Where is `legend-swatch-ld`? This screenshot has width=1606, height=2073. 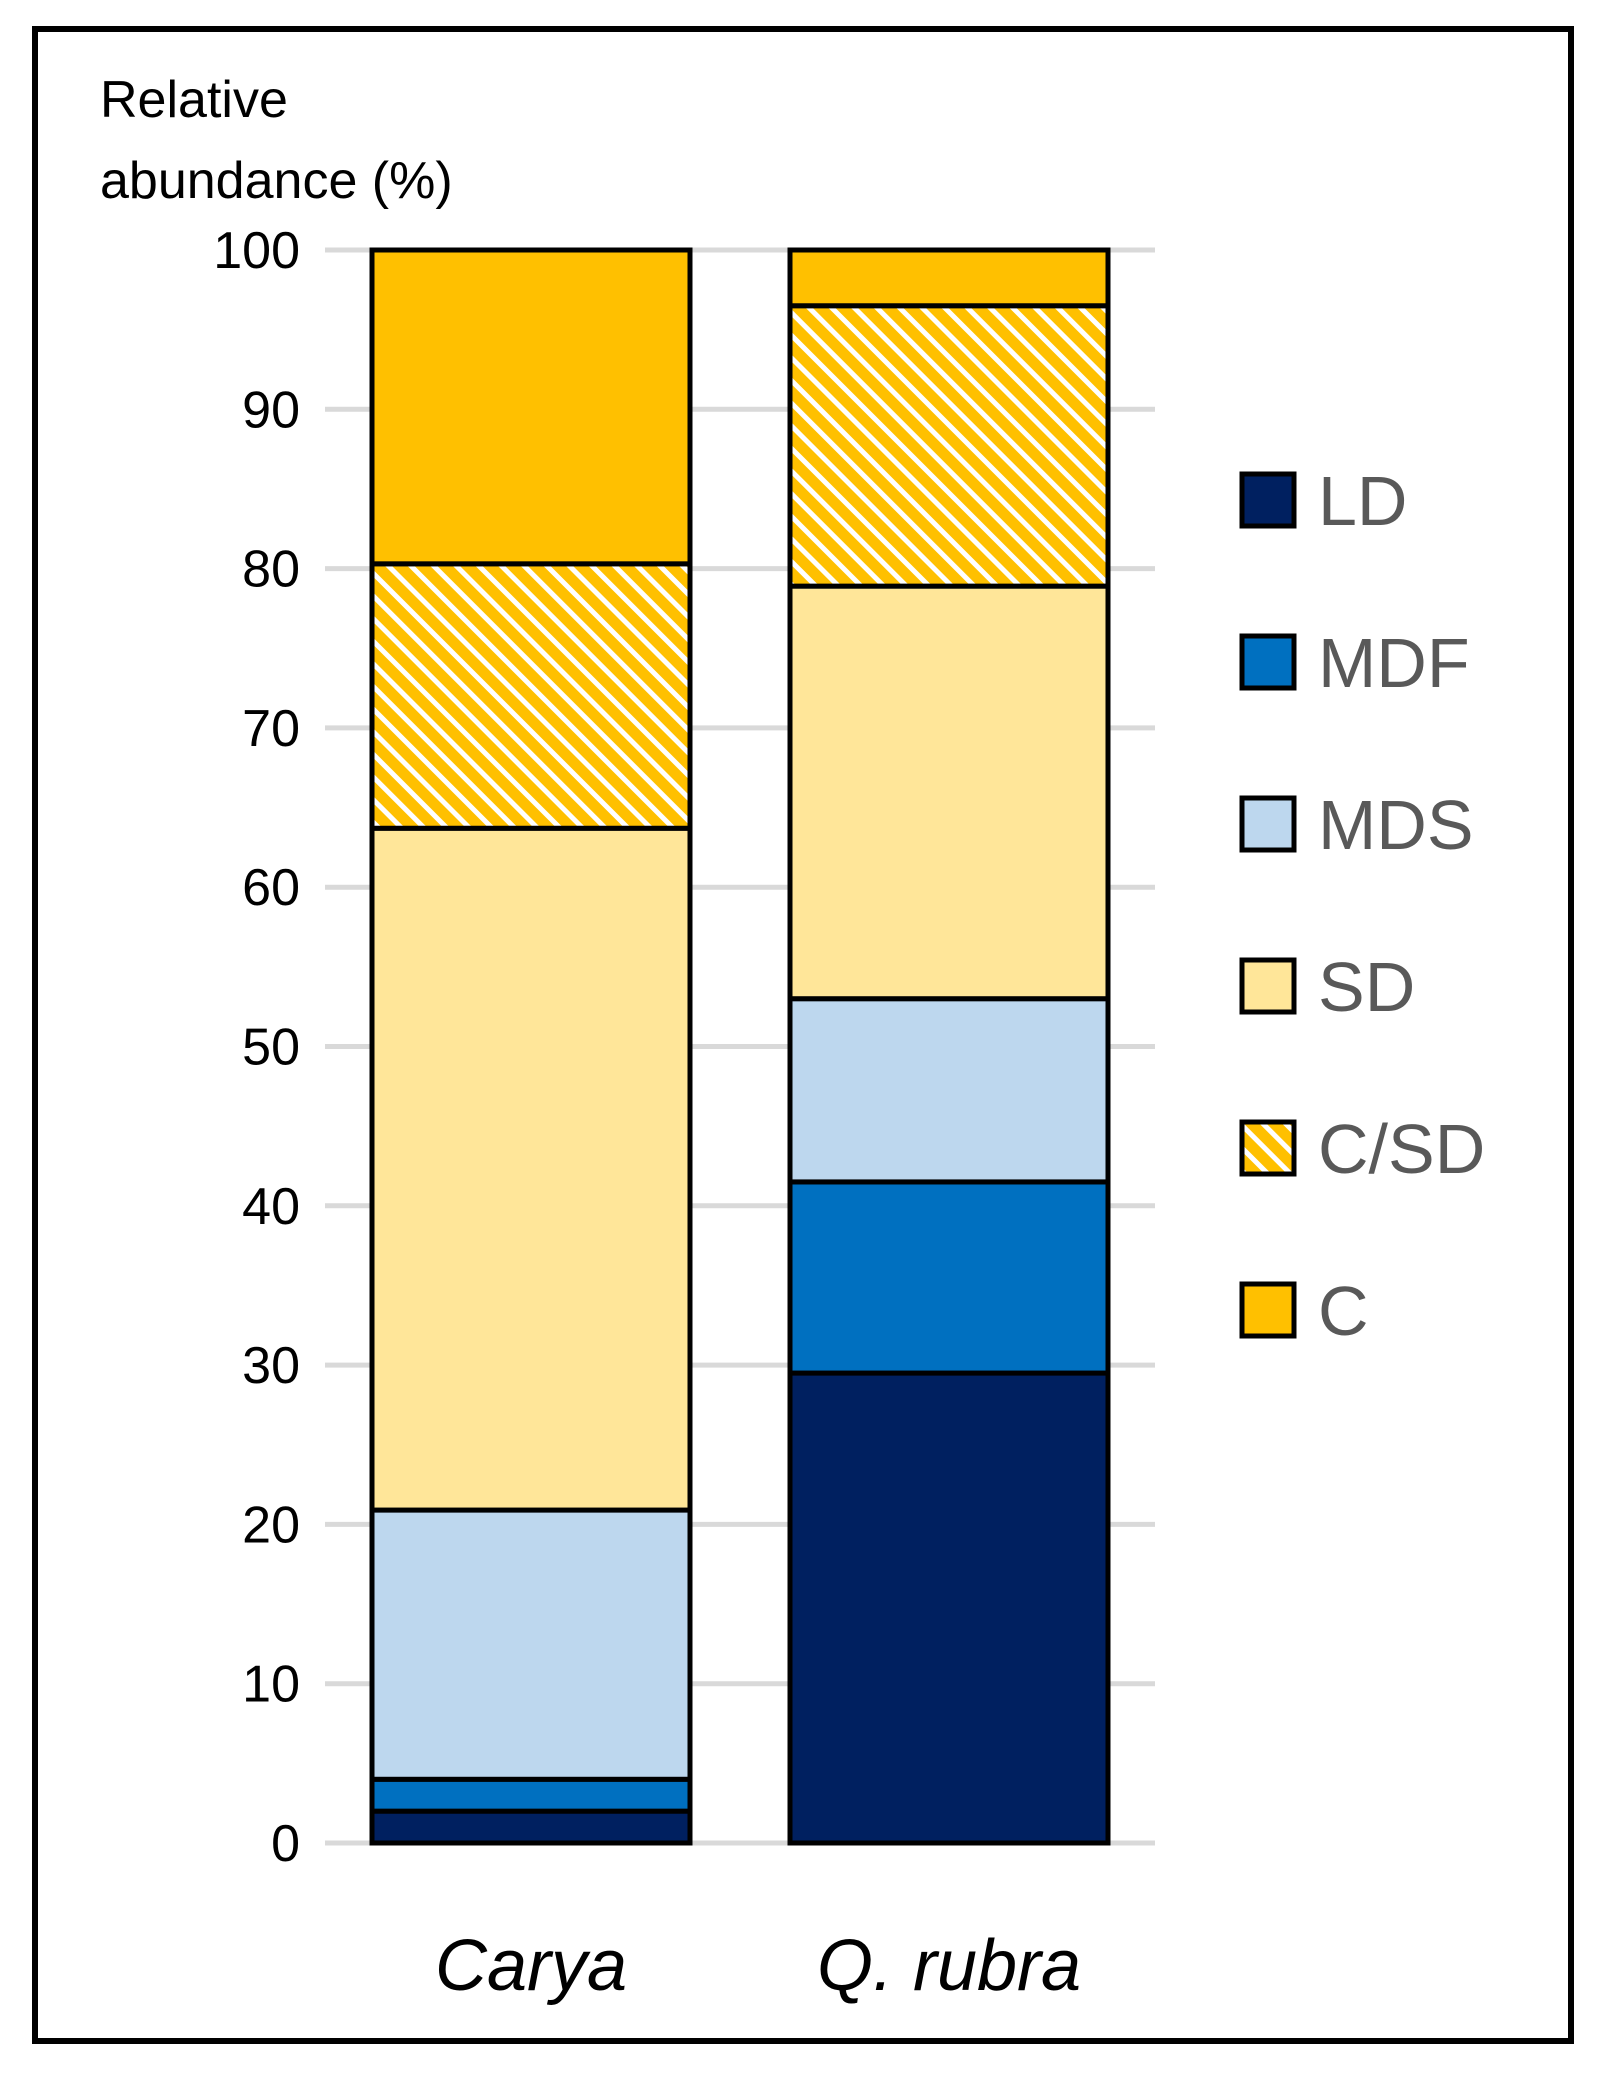 legend-swatch-ld is located at coordinates (1268, 500).